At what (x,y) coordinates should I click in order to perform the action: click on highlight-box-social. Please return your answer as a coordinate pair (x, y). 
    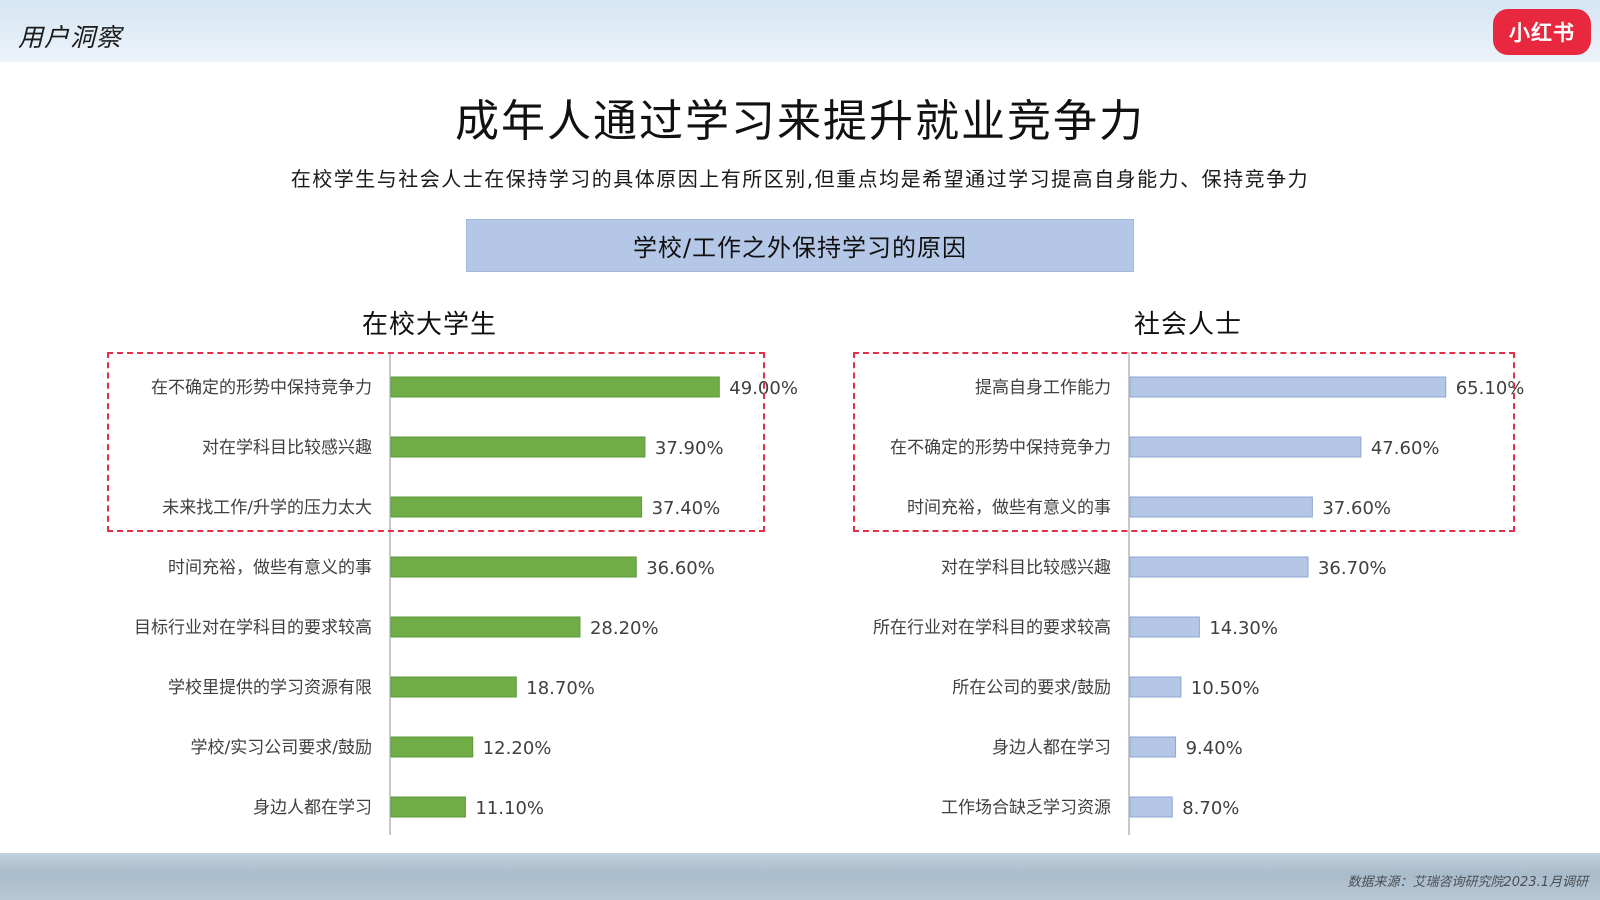
    Looking at the image, I should click on (1184, 442).